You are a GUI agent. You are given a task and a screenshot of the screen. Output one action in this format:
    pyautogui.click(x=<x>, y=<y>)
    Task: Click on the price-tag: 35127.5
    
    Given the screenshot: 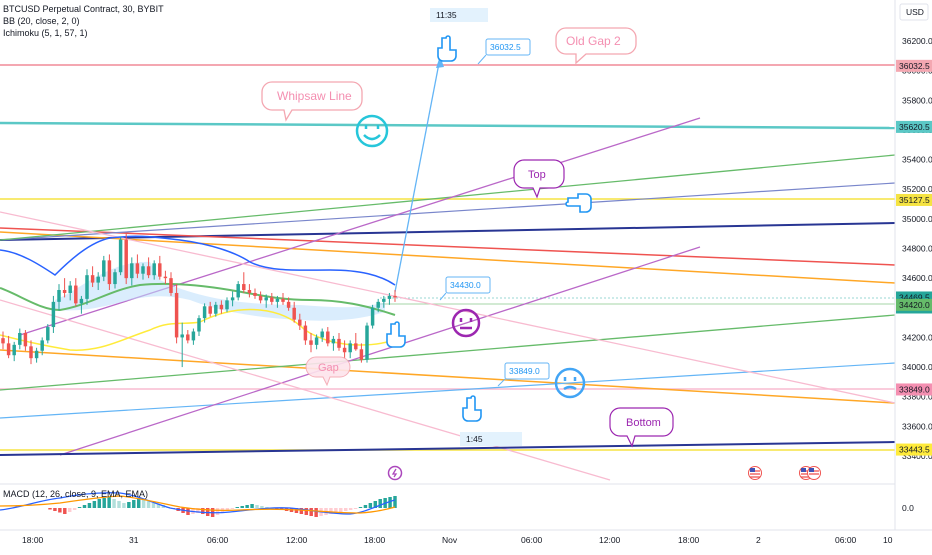 What is the action you would take?
    pyautogui.click(x=914, y=200)
    